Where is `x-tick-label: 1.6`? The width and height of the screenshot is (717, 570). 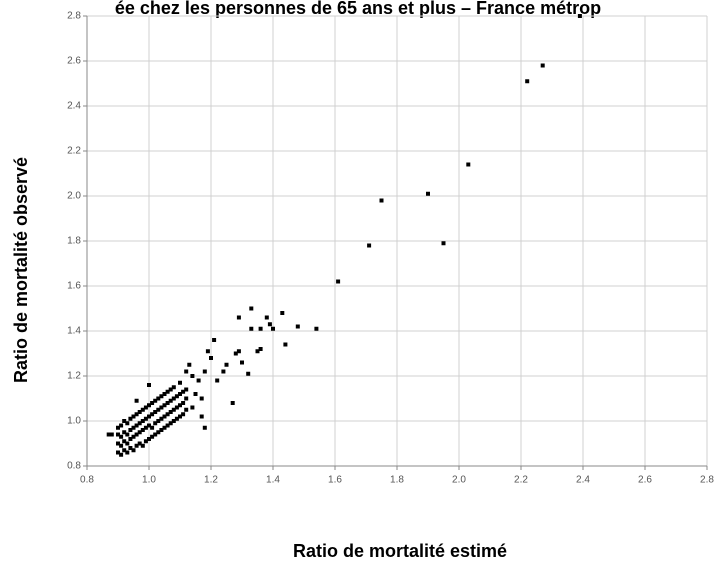
x-tick-label: 1.6 is located at coordinates (335, 480).